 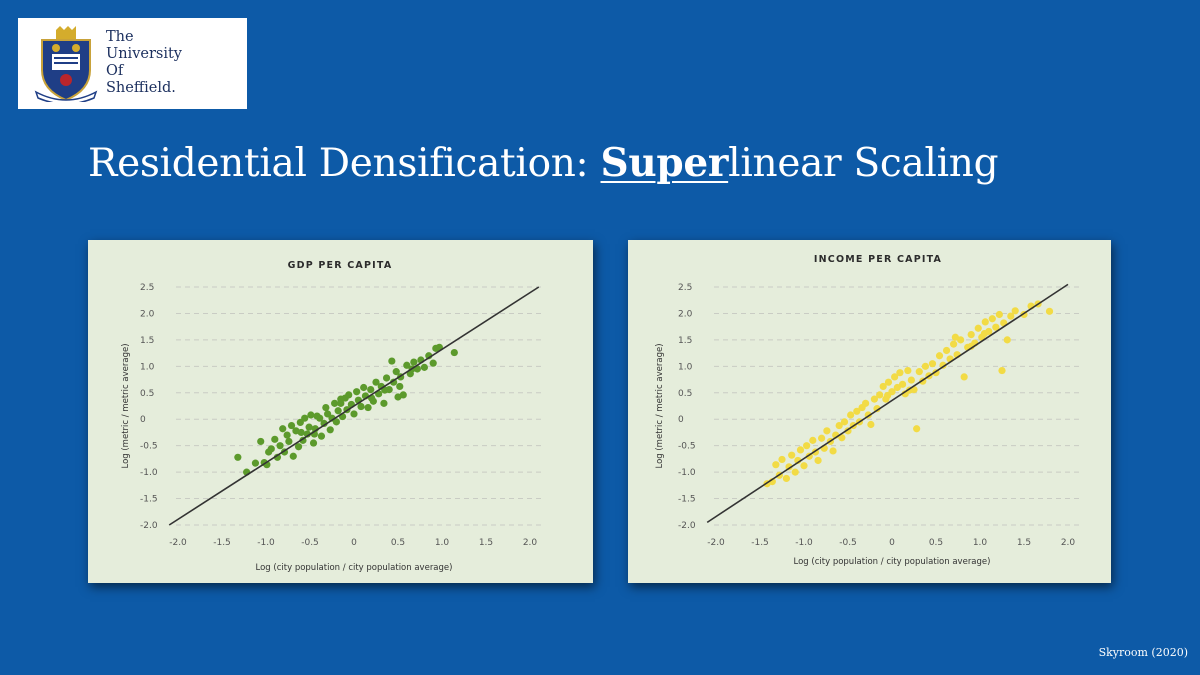 I want to click on x-tick-label: -1.0, so click(x=266, y=543).